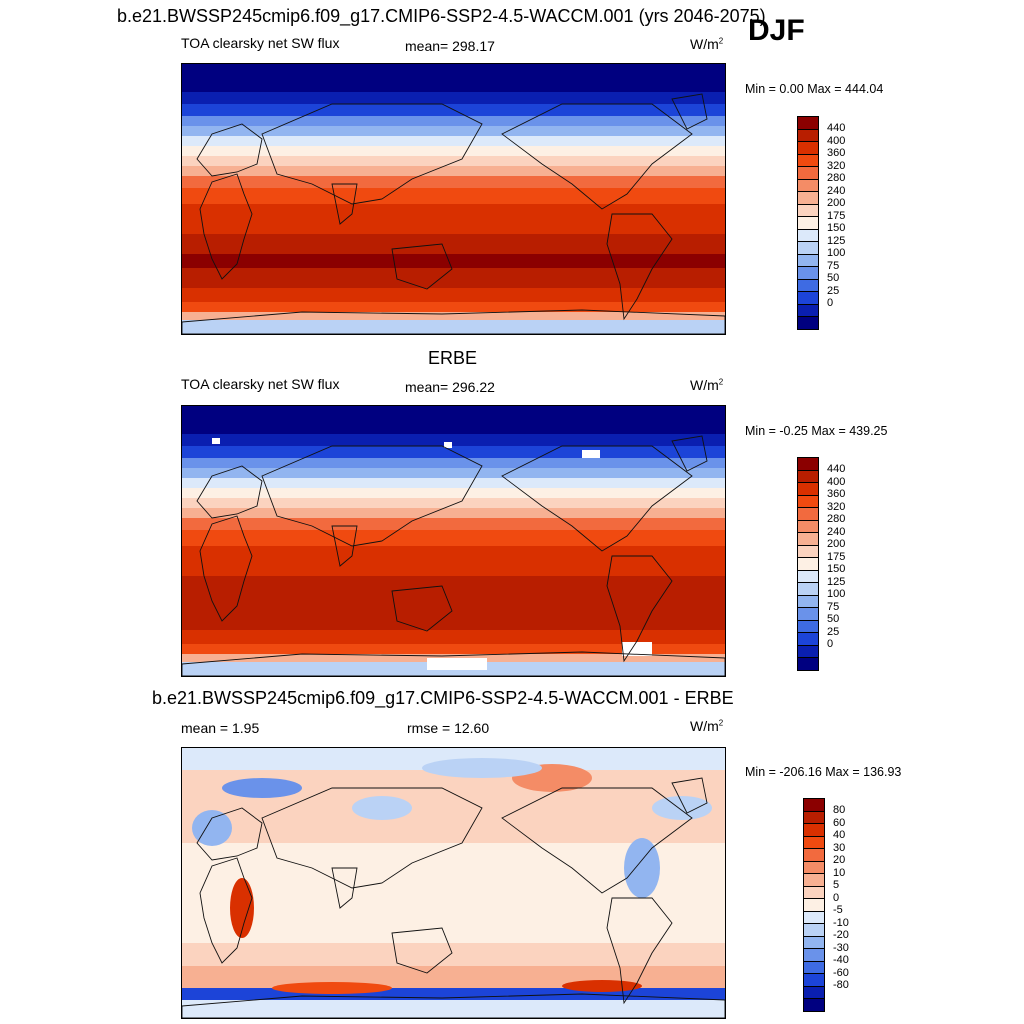 The image size is (1024, 1024). What do you see at coordinates (836, 885) in the screenshot?
I see `colorbar-tick-label: 5` at bounding box center [836, 885].